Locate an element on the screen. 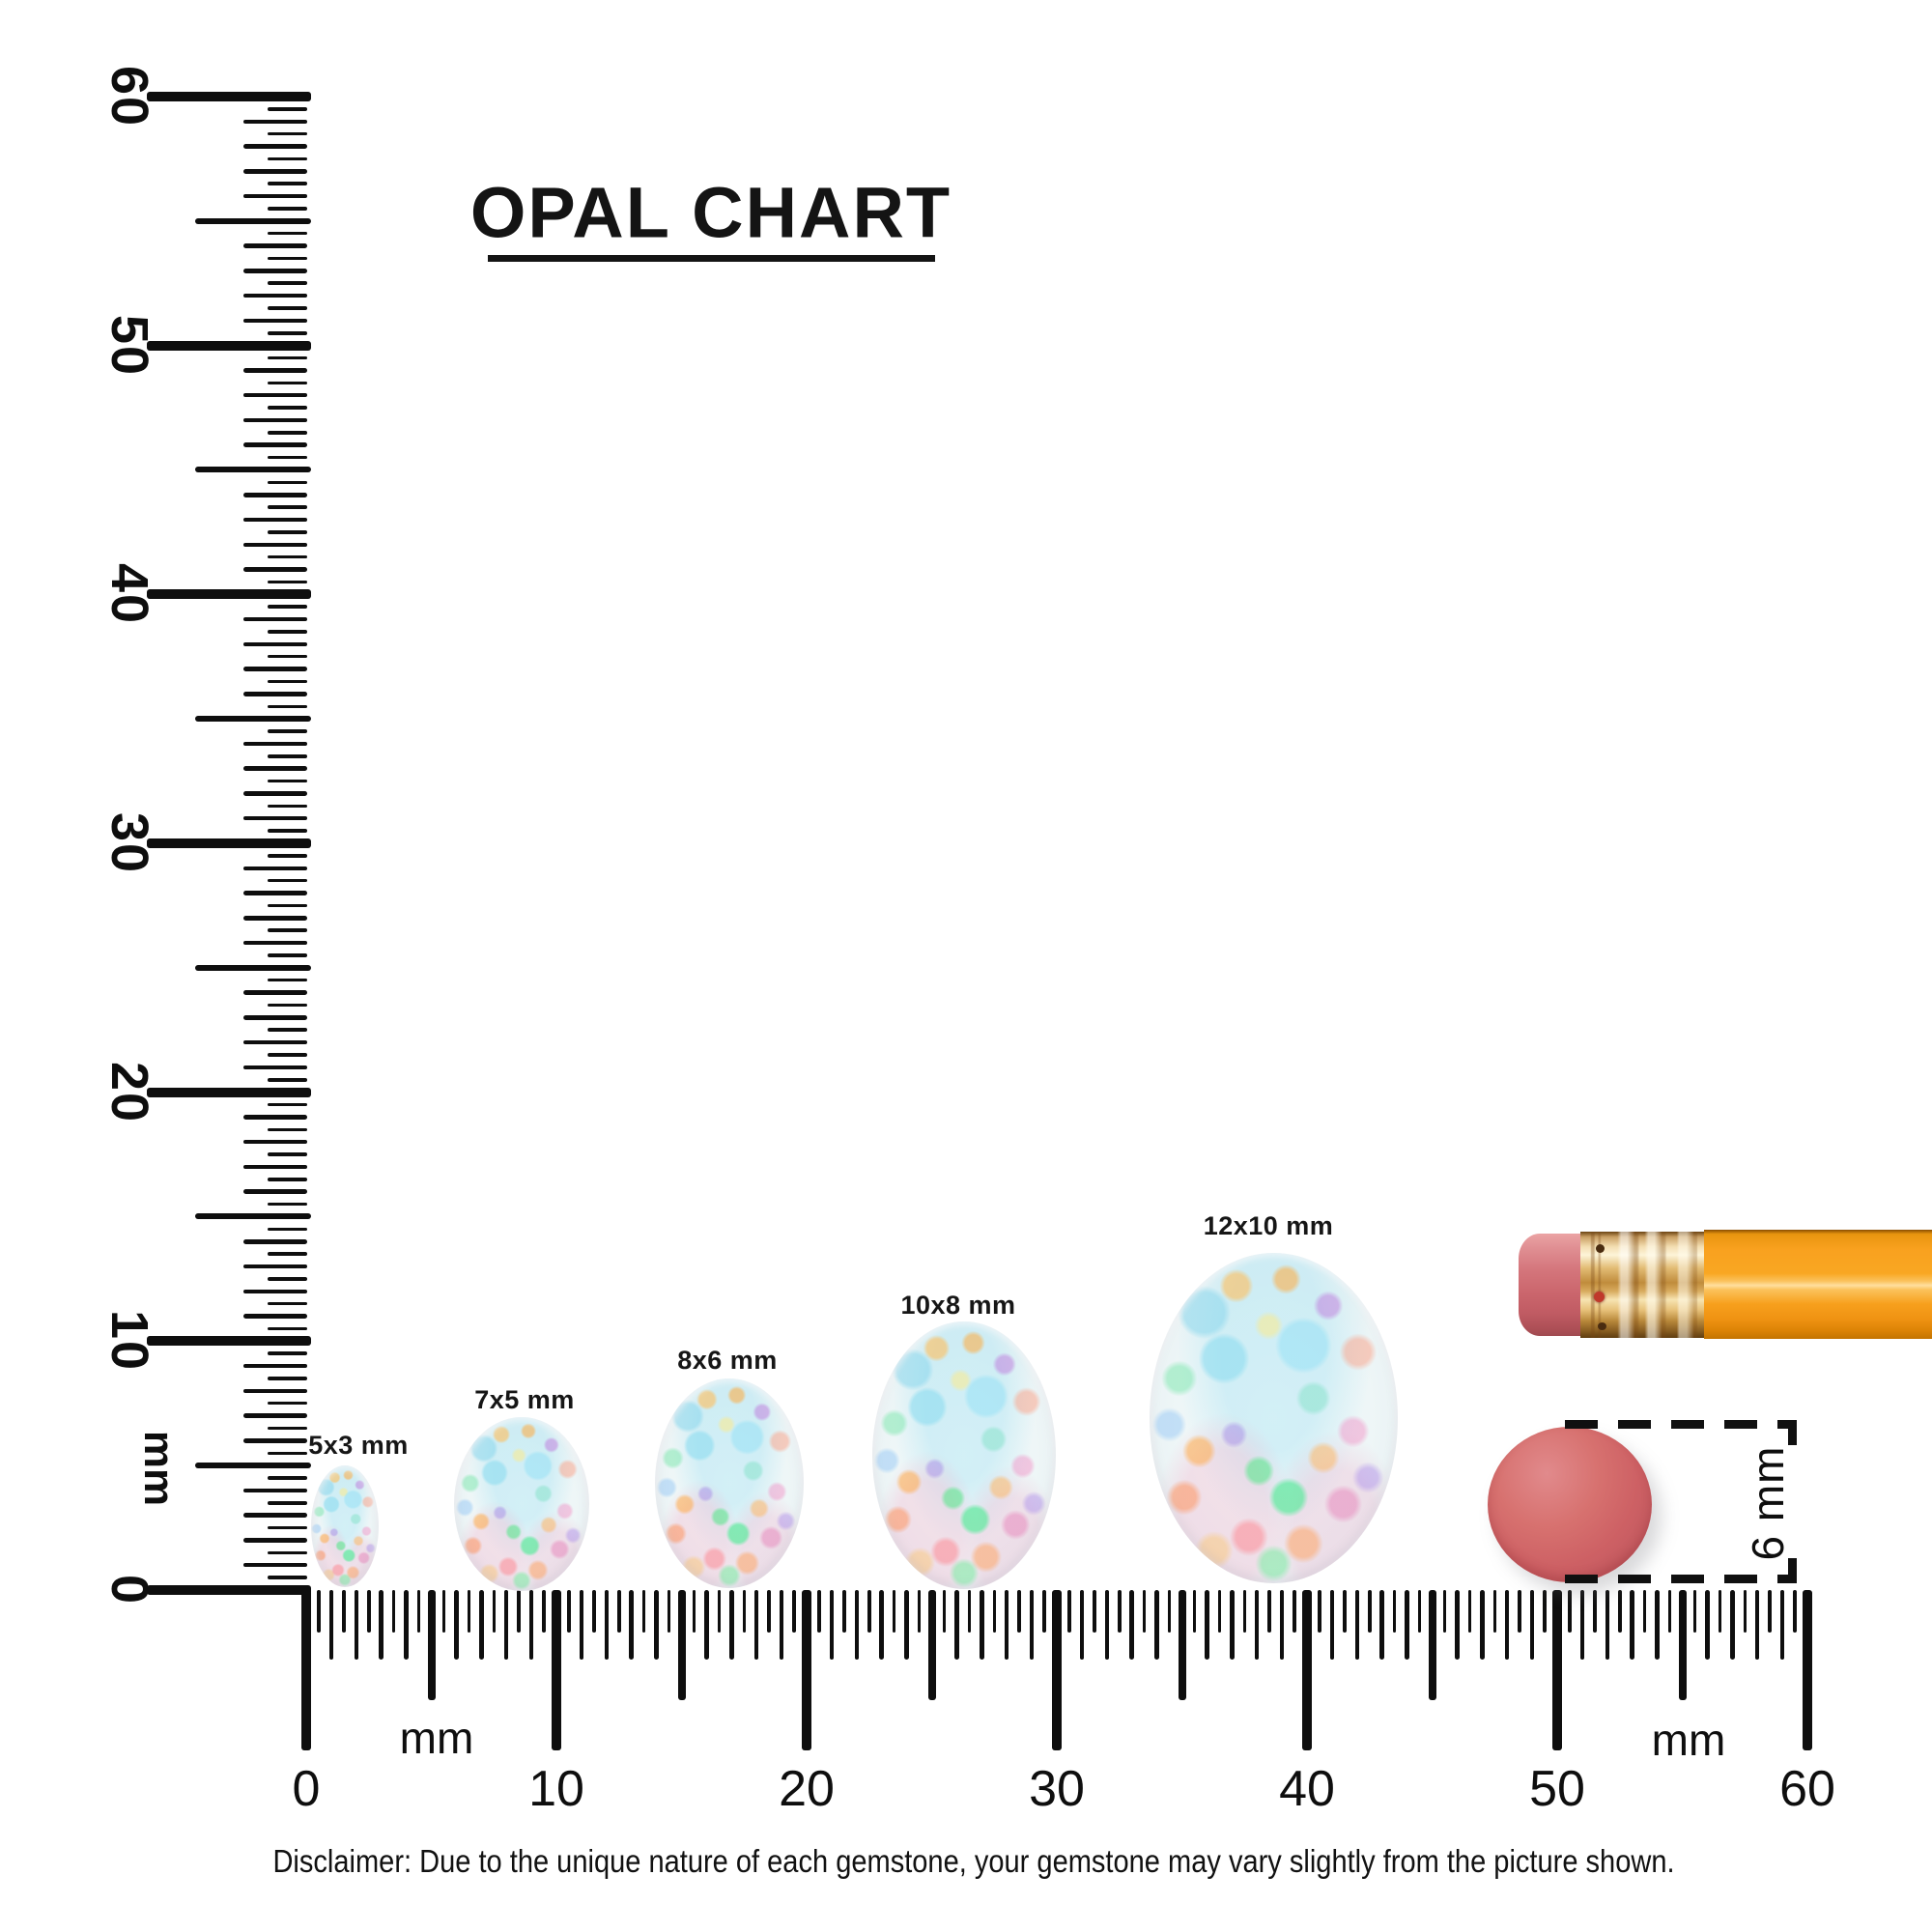  measurement-dashed-line-bottom is located at coordinates (1681, 1579).